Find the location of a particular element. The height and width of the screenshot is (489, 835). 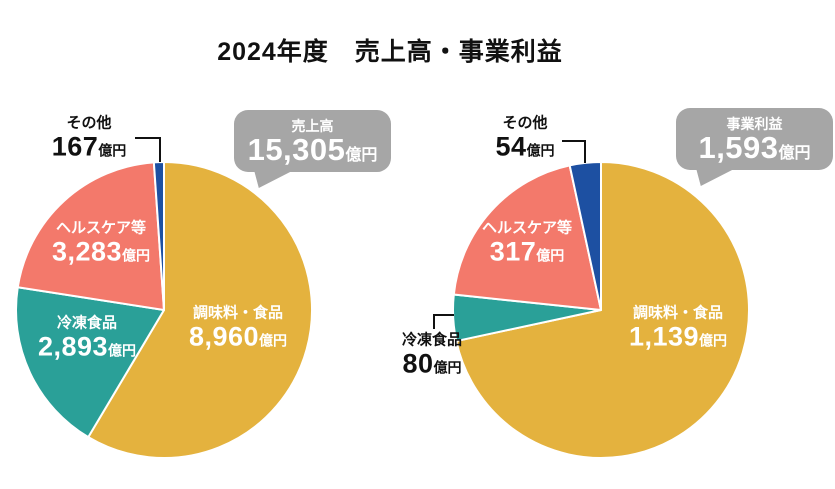

slice-value: 3,283億円 is located at coordinates (101, 254).